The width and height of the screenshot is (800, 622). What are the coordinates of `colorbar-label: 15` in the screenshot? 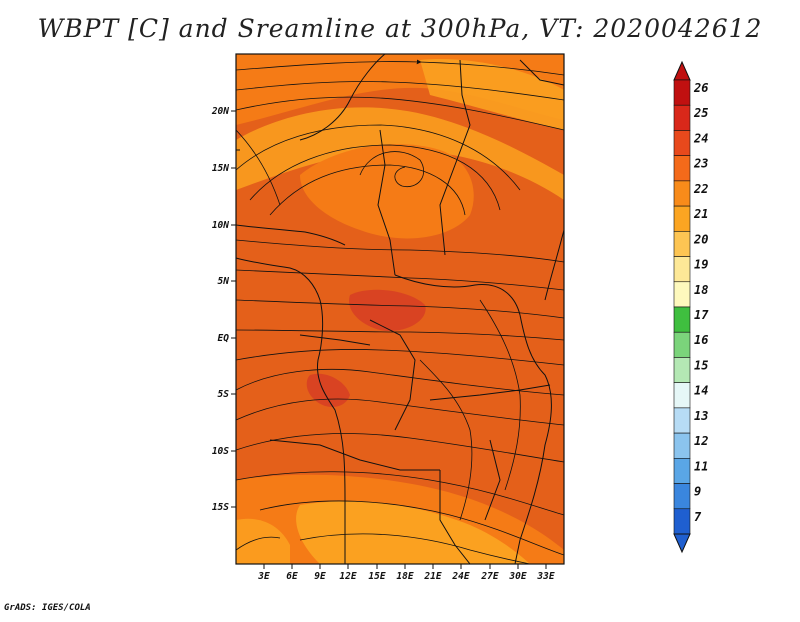 It's located at (701, 365).